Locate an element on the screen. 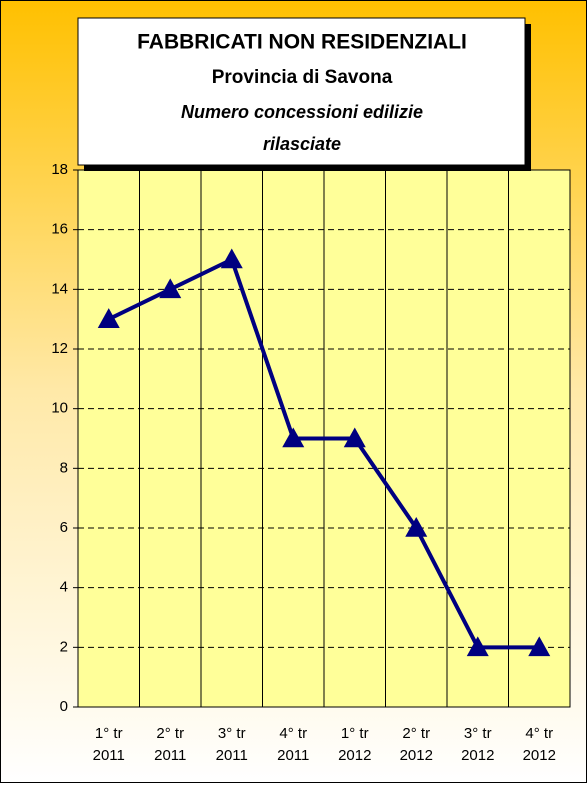 This screenshot has width=587, height=788. y-tick-label: 0 is located at coordinates (64, 706).